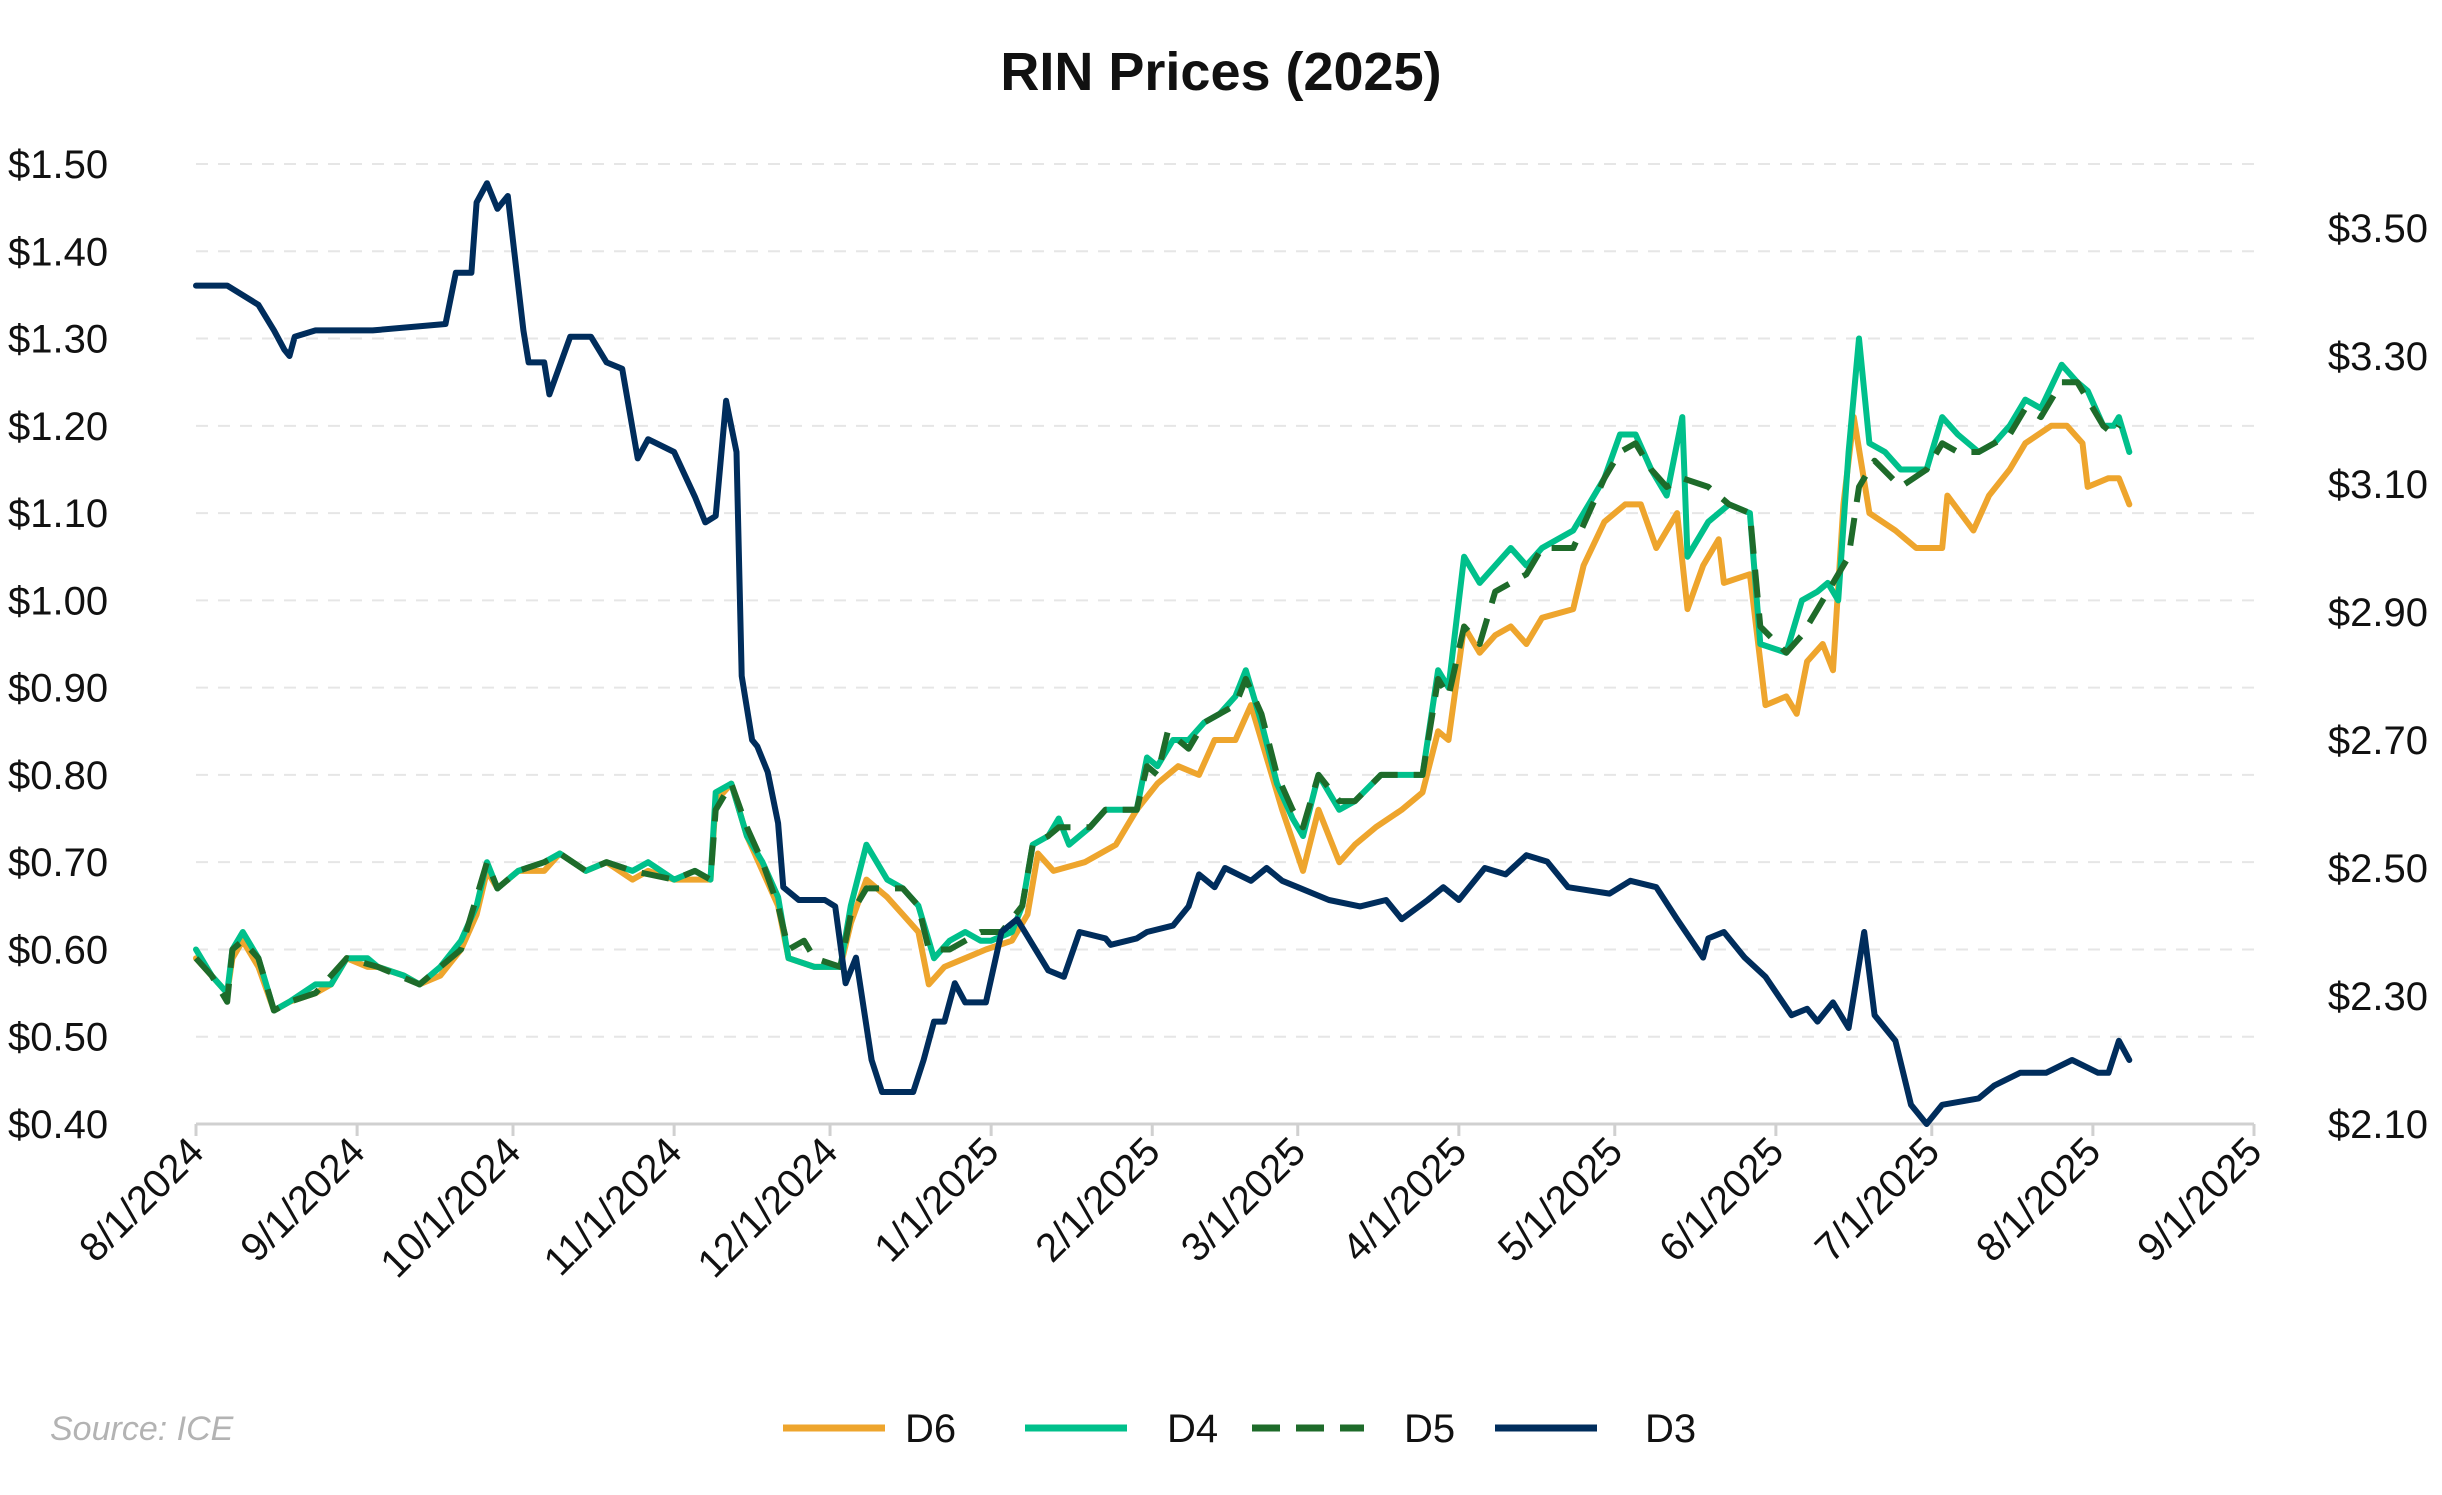  Describe the element at coordinates (2378, 485) in the screenshot. I see `right-tick-label: $3.10` at that location.